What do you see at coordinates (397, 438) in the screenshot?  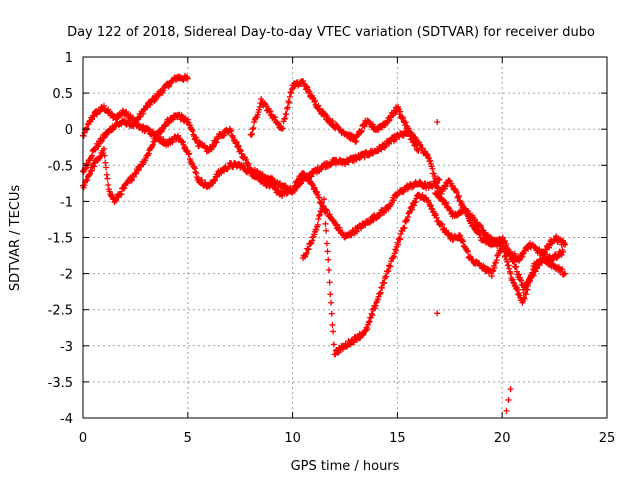 I see `x-tick-label: 15` at bounding box center [397, 438].